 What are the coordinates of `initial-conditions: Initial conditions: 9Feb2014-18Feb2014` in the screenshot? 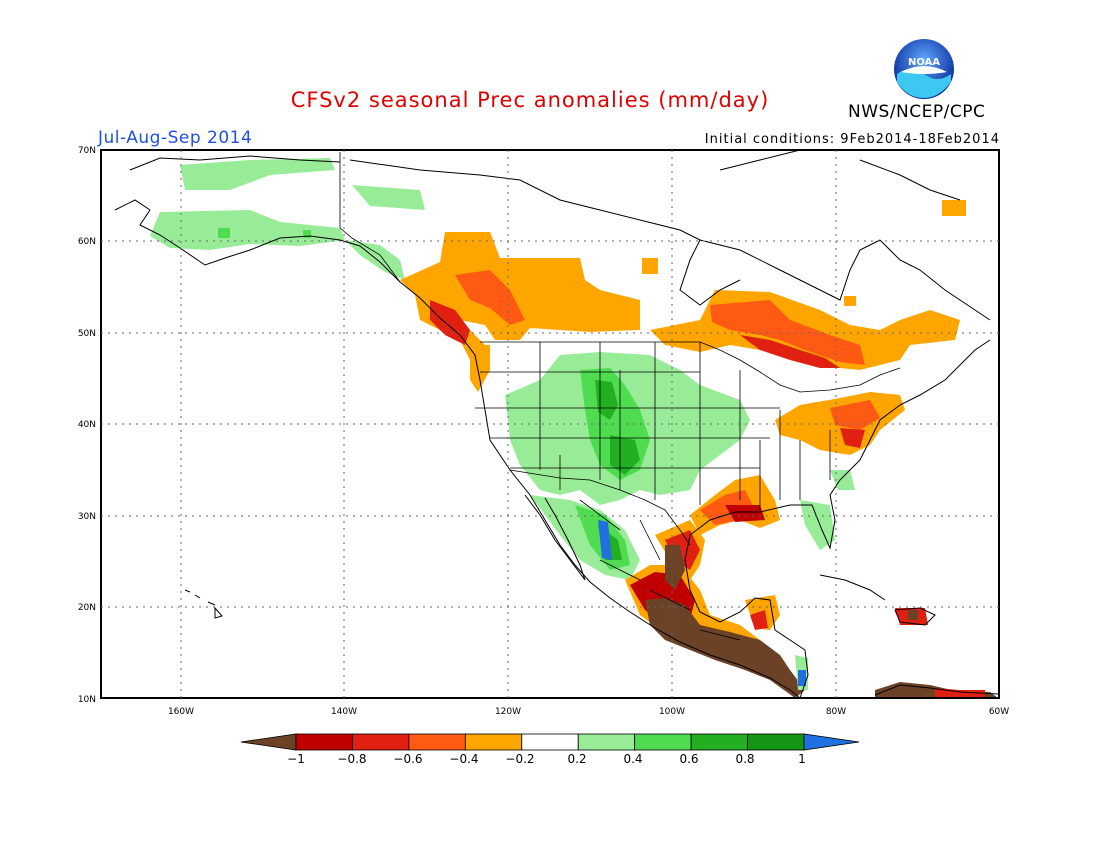 It's located at (852, 139).